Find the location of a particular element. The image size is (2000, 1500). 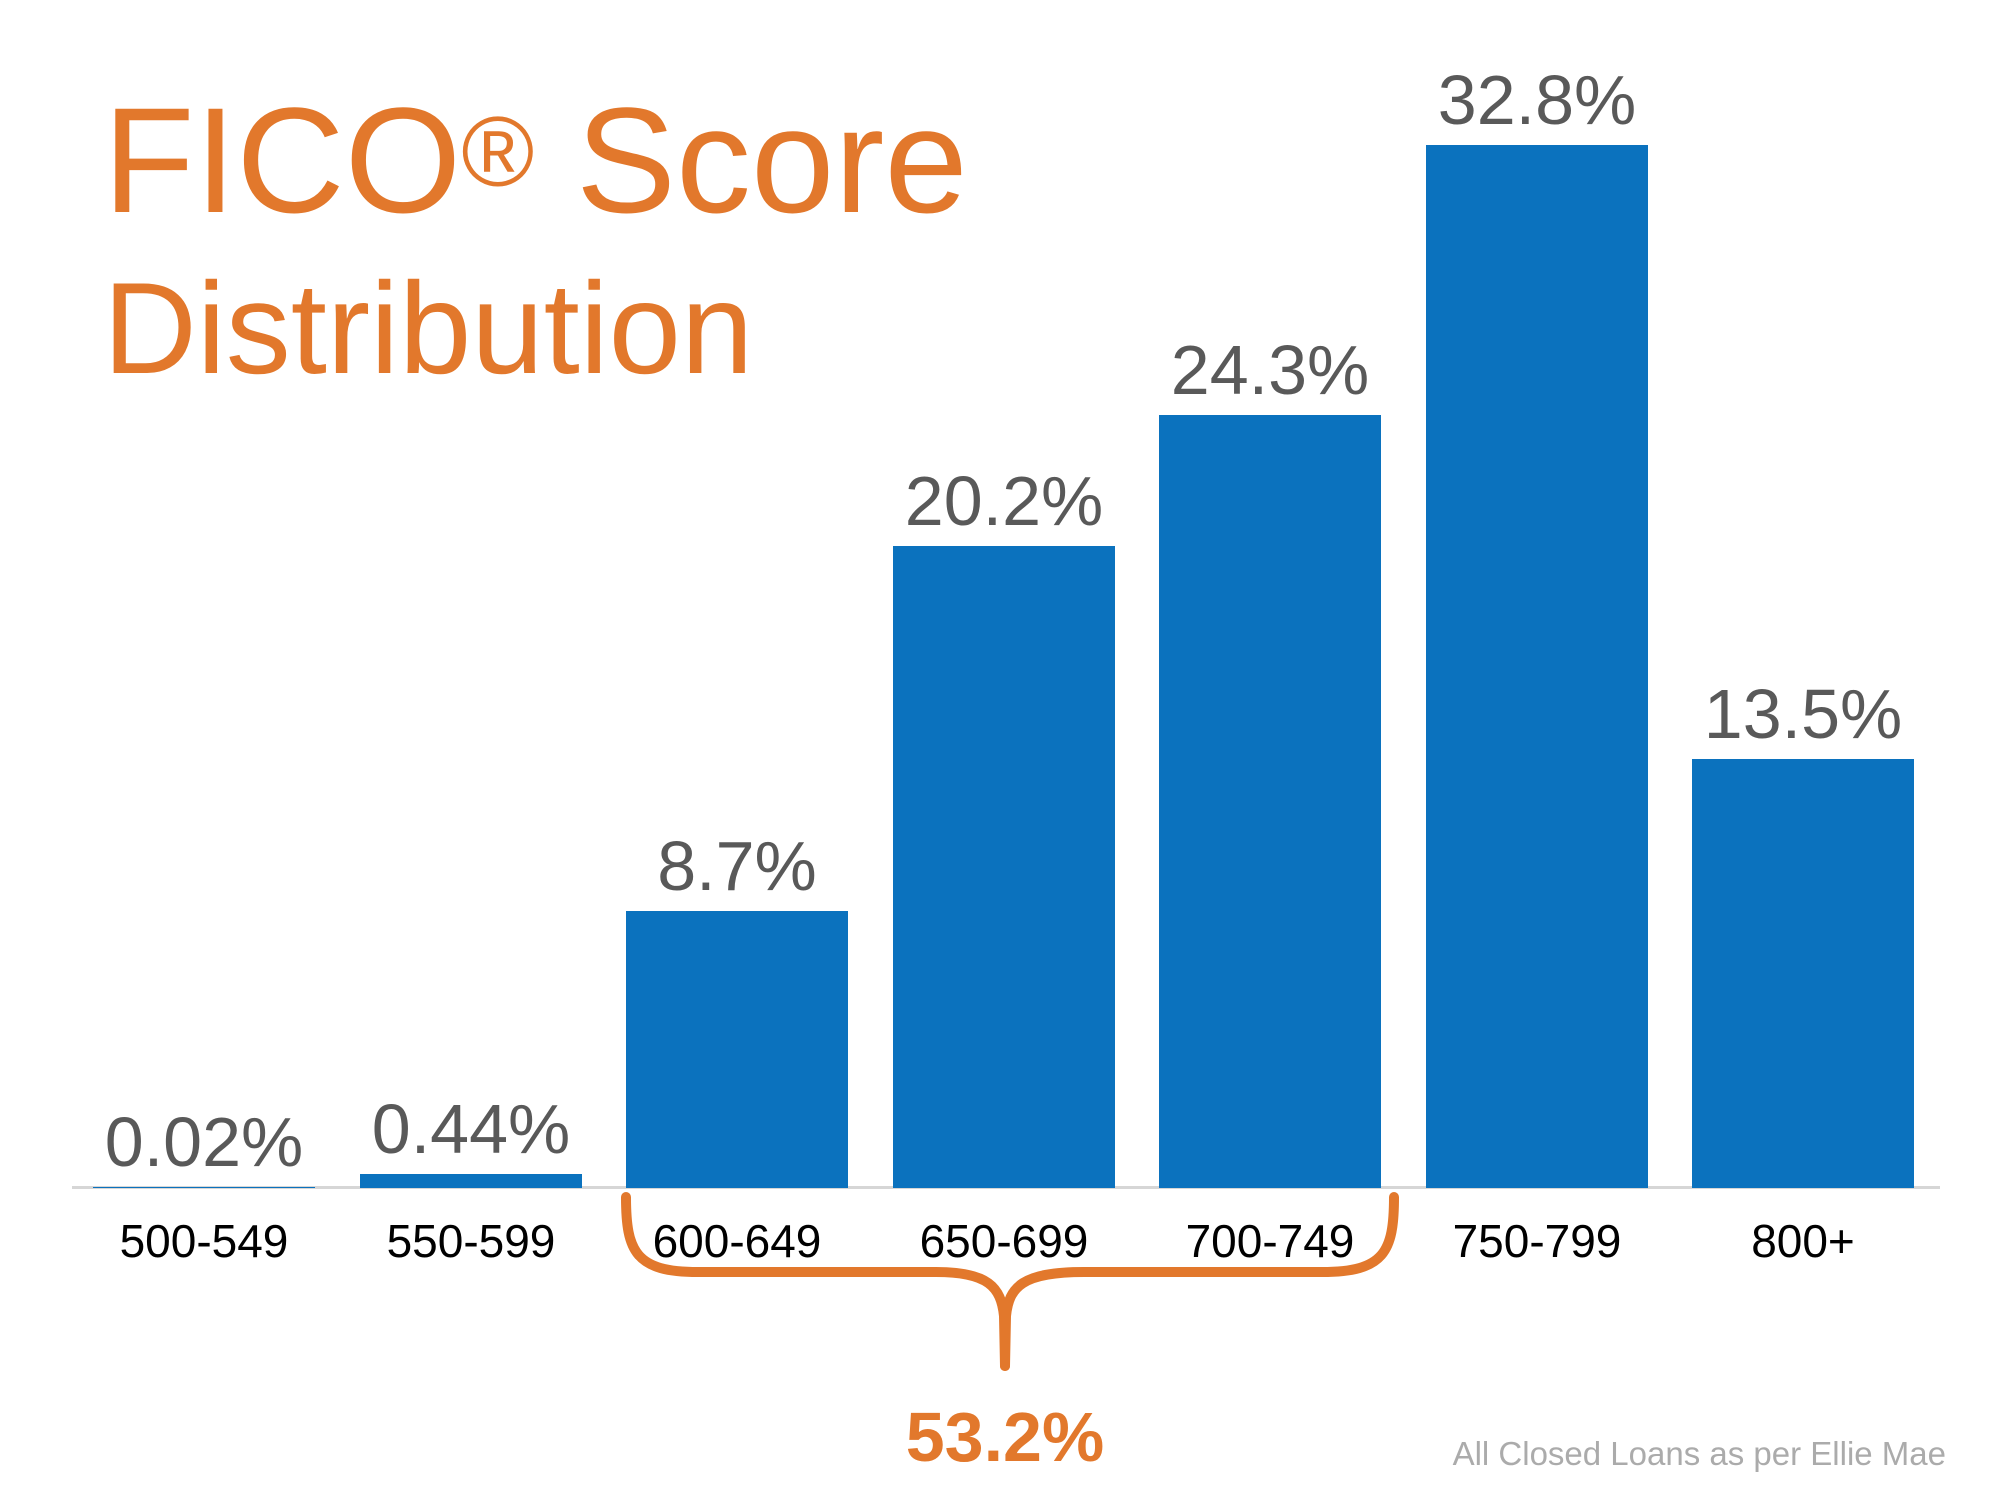

axis-label: 700-749 is located at coordinates (1270, 1241).